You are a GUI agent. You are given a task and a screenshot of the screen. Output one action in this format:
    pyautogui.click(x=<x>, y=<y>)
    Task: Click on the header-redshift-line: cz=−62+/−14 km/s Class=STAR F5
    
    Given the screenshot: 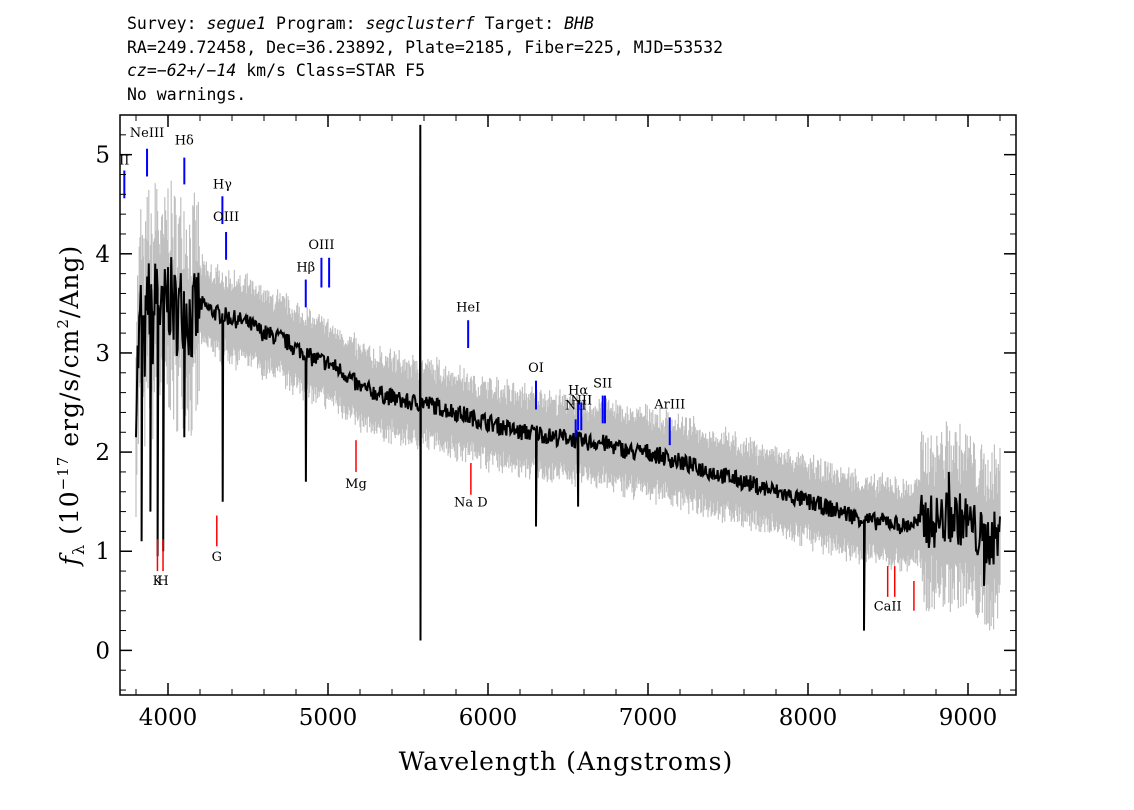 What is the action you would take?
    pyautogui.click(x=425, y=71)
    